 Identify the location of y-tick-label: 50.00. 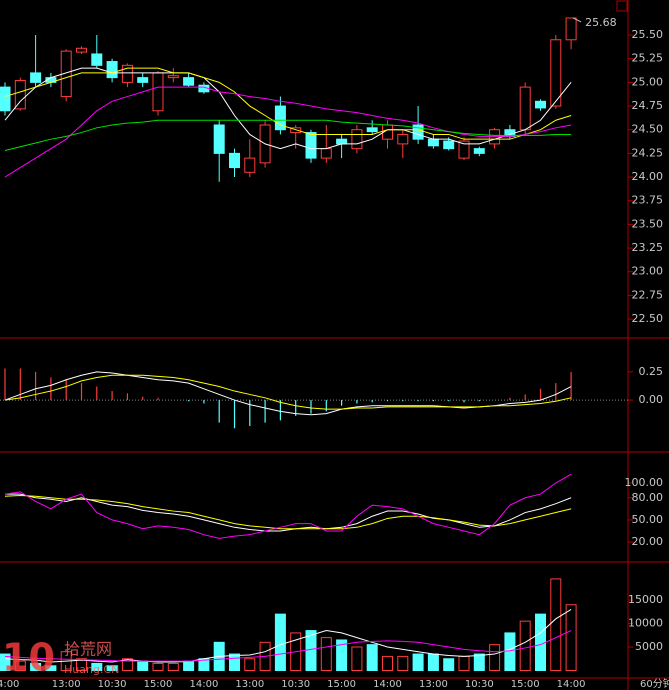
(648, 519).